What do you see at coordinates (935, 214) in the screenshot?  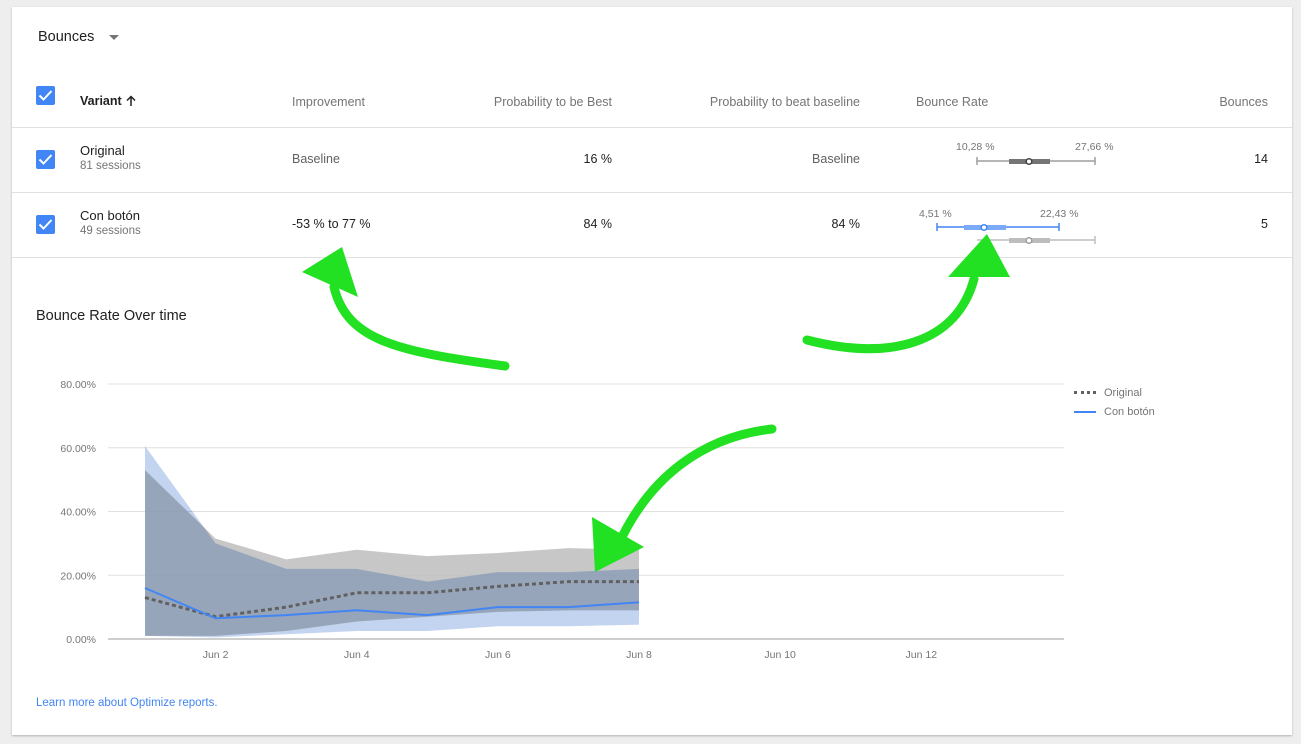 I see `ci-low-label: 4,51 %` at bounding box center [935, 214].